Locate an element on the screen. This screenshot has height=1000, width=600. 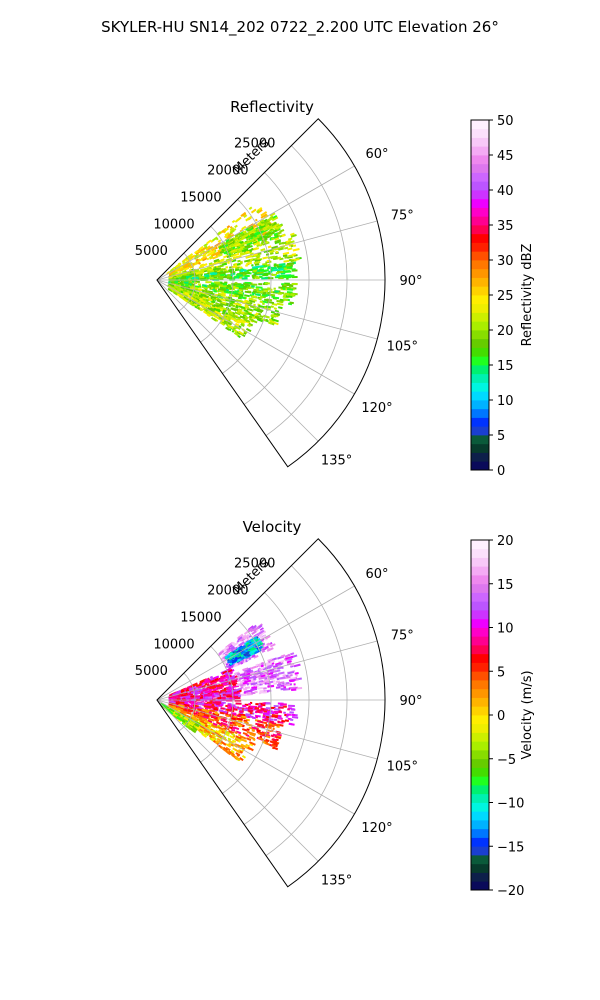
colorbar-tick-label: −20 is located at coordinates (510, 891).